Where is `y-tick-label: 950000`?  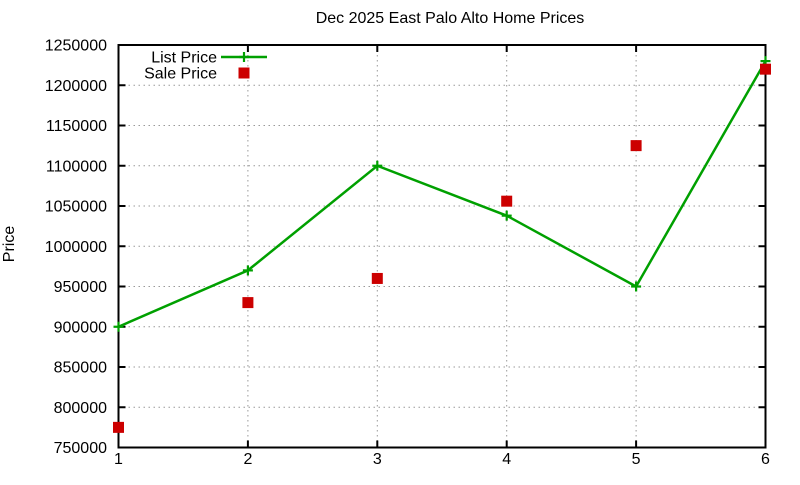
y-tick-label: 950000 is located at coordinates (80, 287).